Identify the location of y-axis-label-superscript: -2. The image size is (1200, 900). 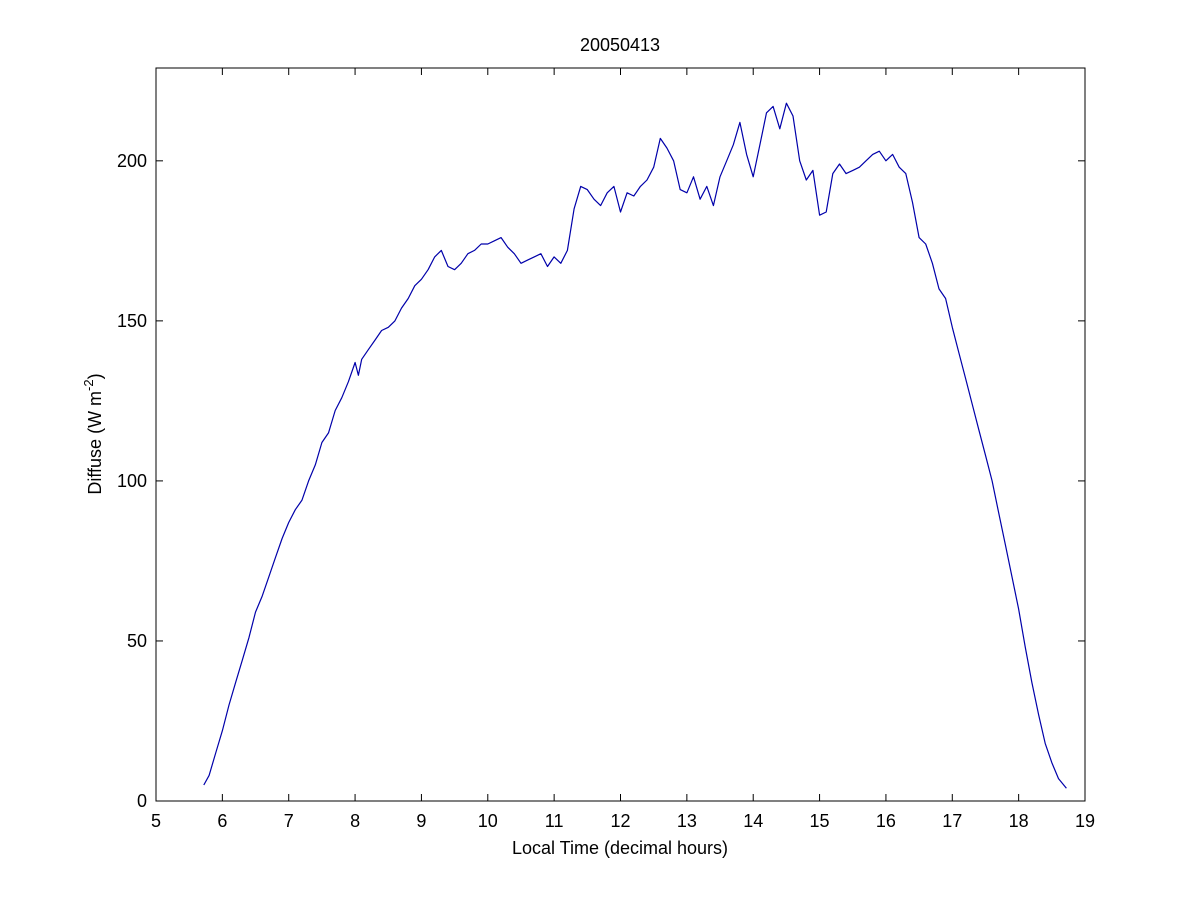
(88, 385).